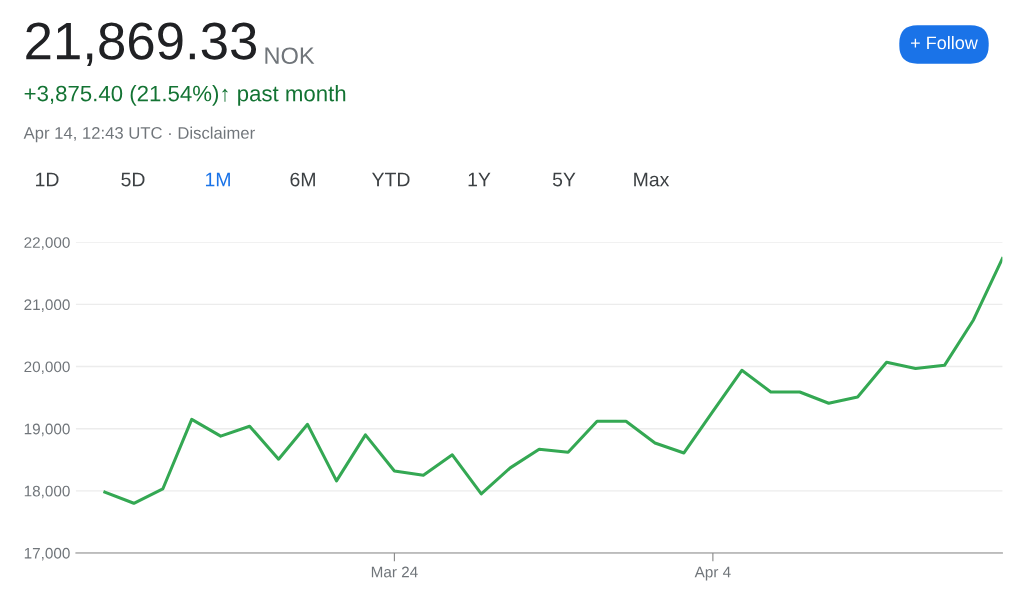 This screenshot has width=1026, height=608. I want to click on text: + Follow, so click(944, 42).